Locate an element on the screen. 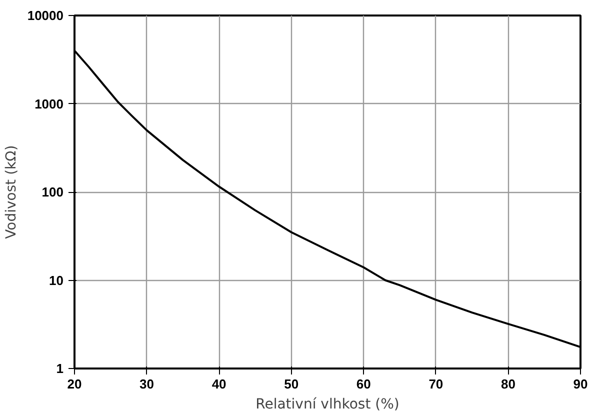  y-tick-label: 100 is located at coordinates (53, 192).